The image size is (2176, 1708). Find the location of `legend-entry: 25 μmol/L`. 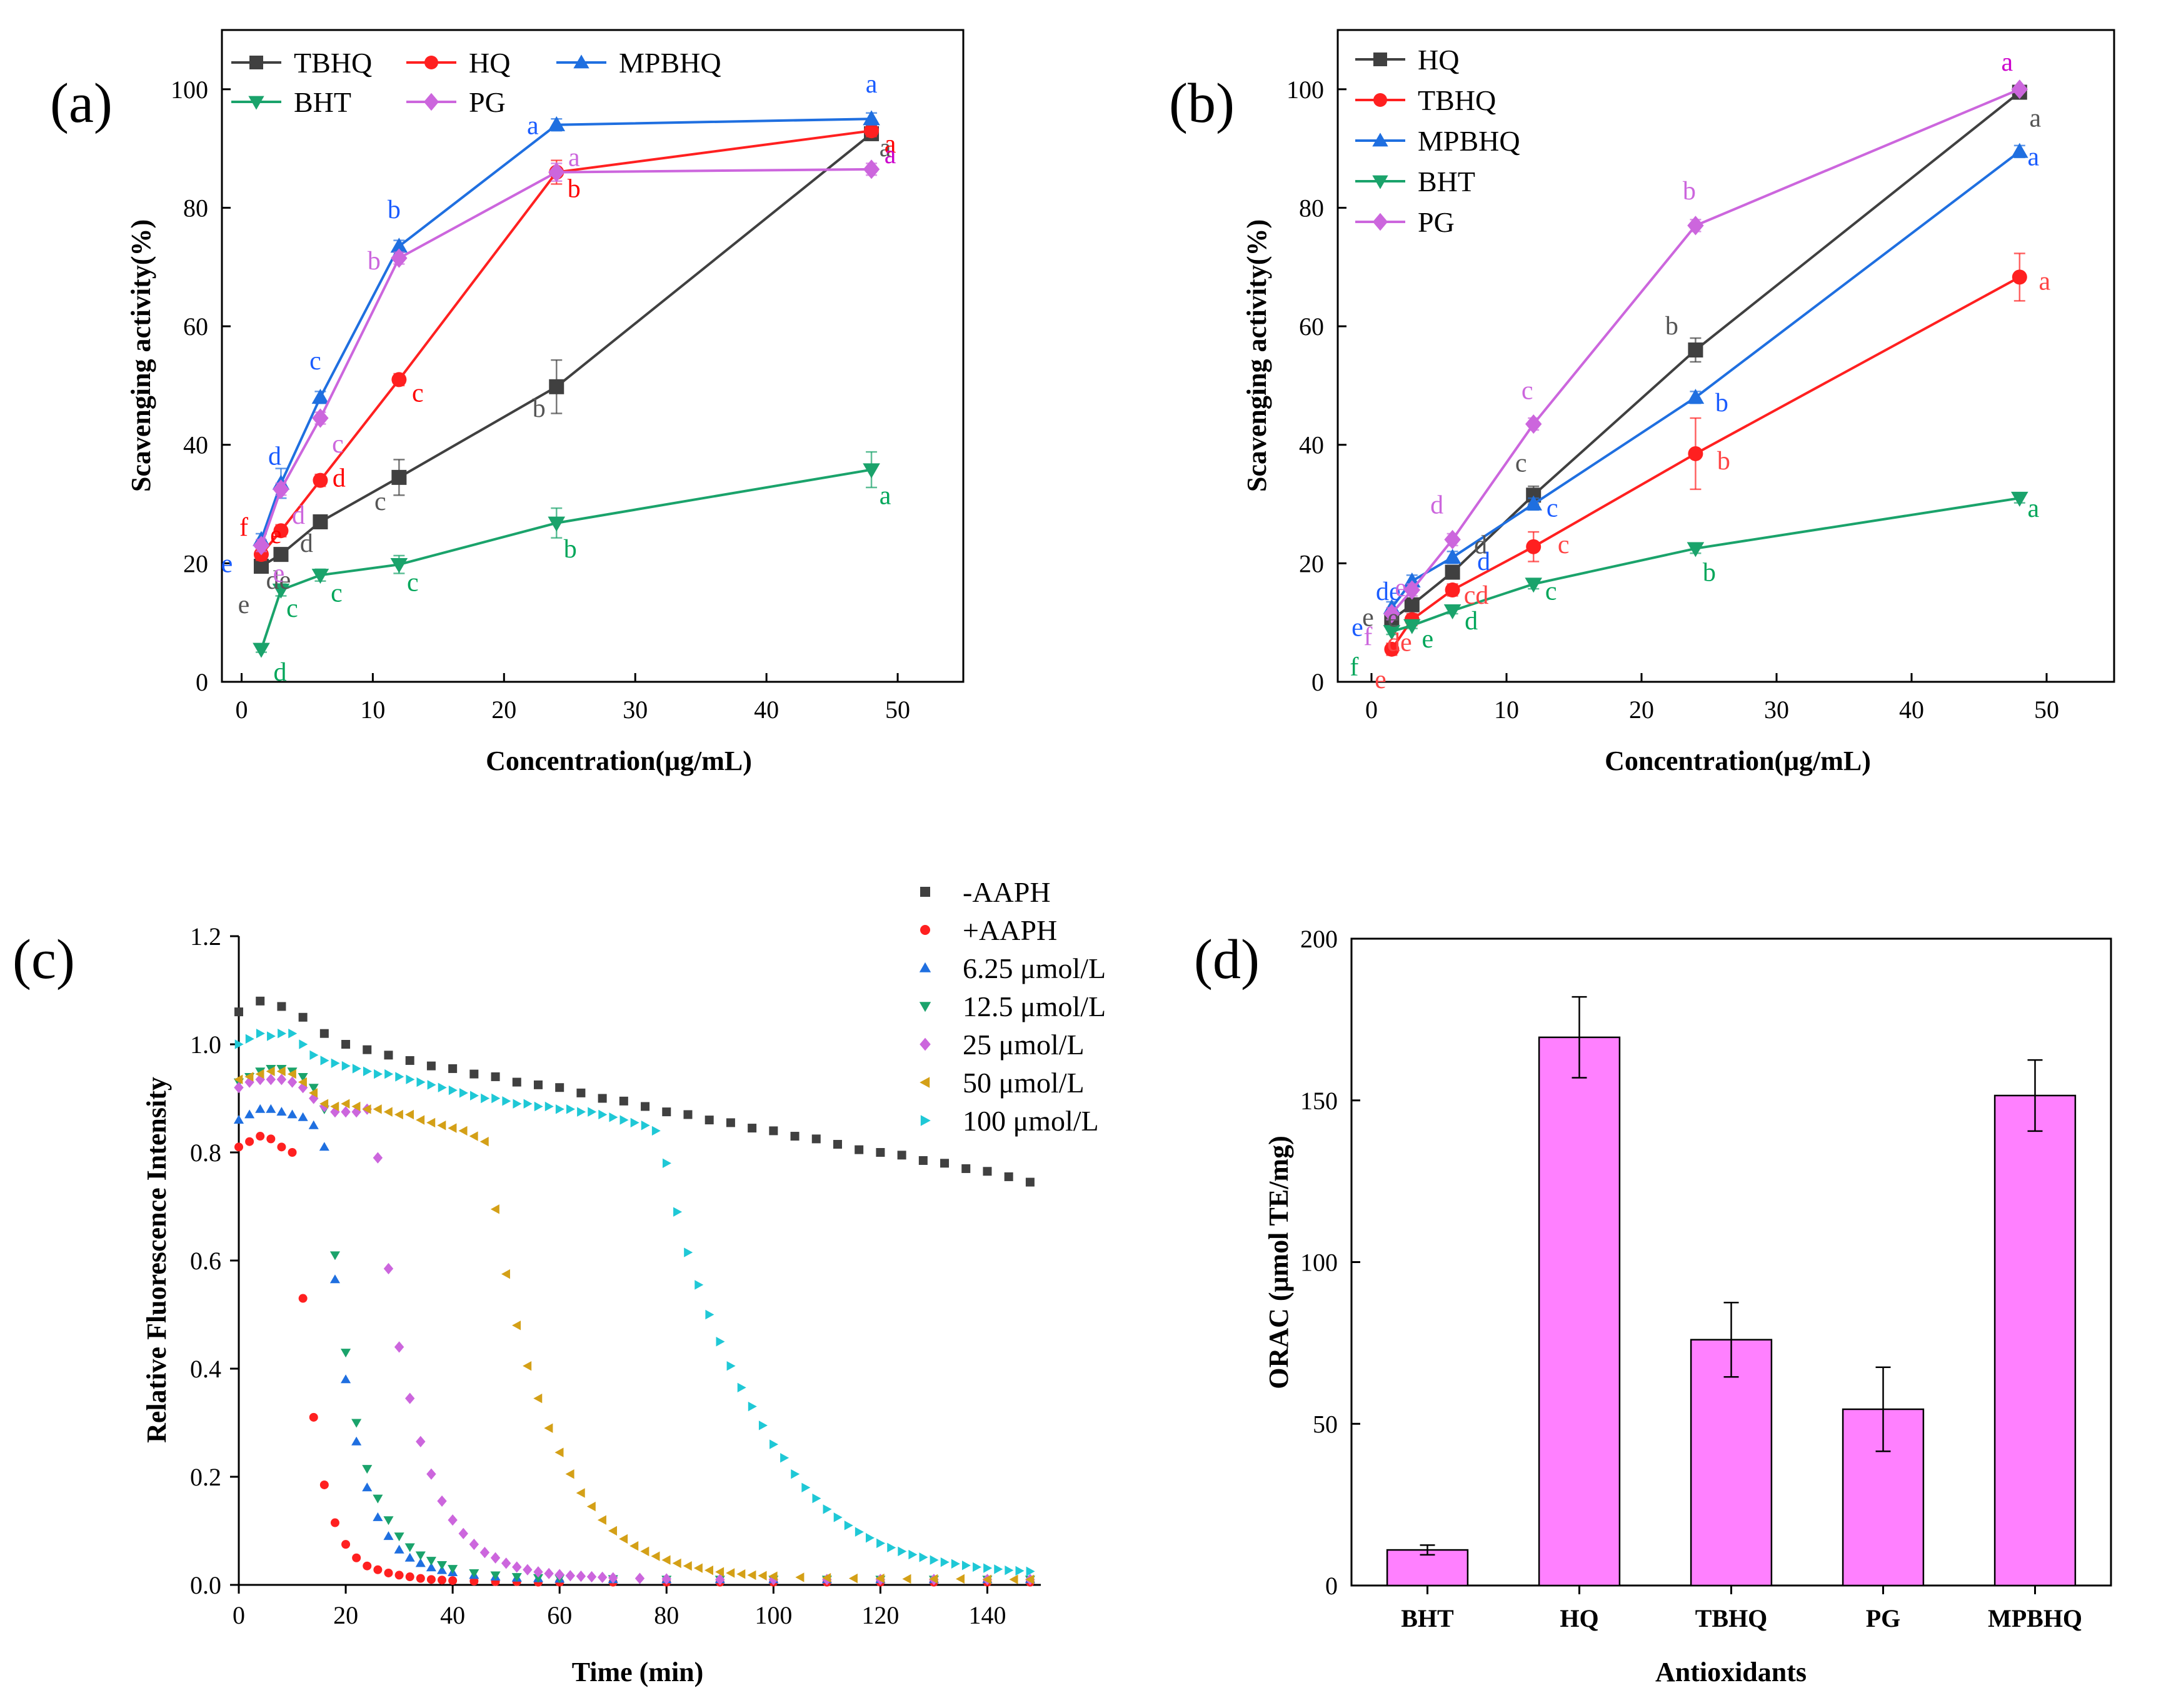

legend-entry: 25 μmol/L is located at coordinates (1024, 1045).